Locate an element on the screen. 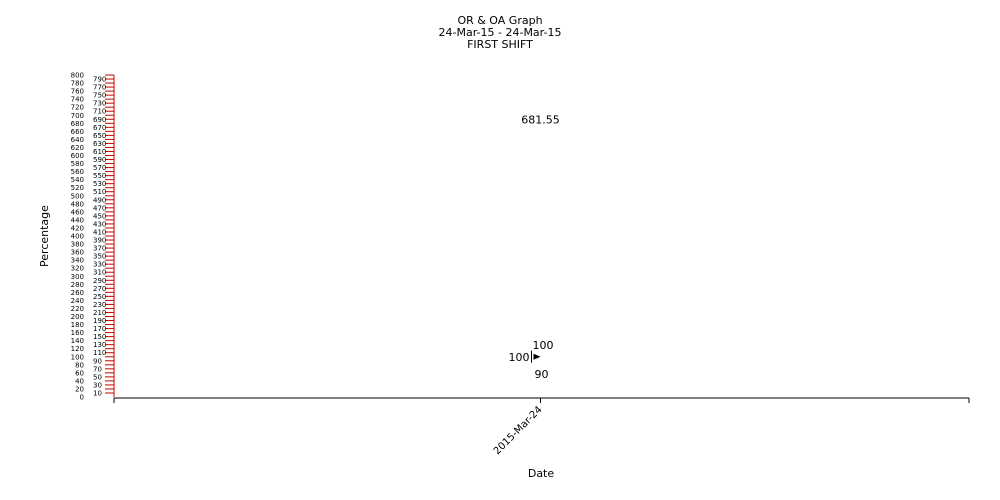 This screenshot has height=500, width=1000. y-tick-label: 710 is located at coordinates (99, 112).